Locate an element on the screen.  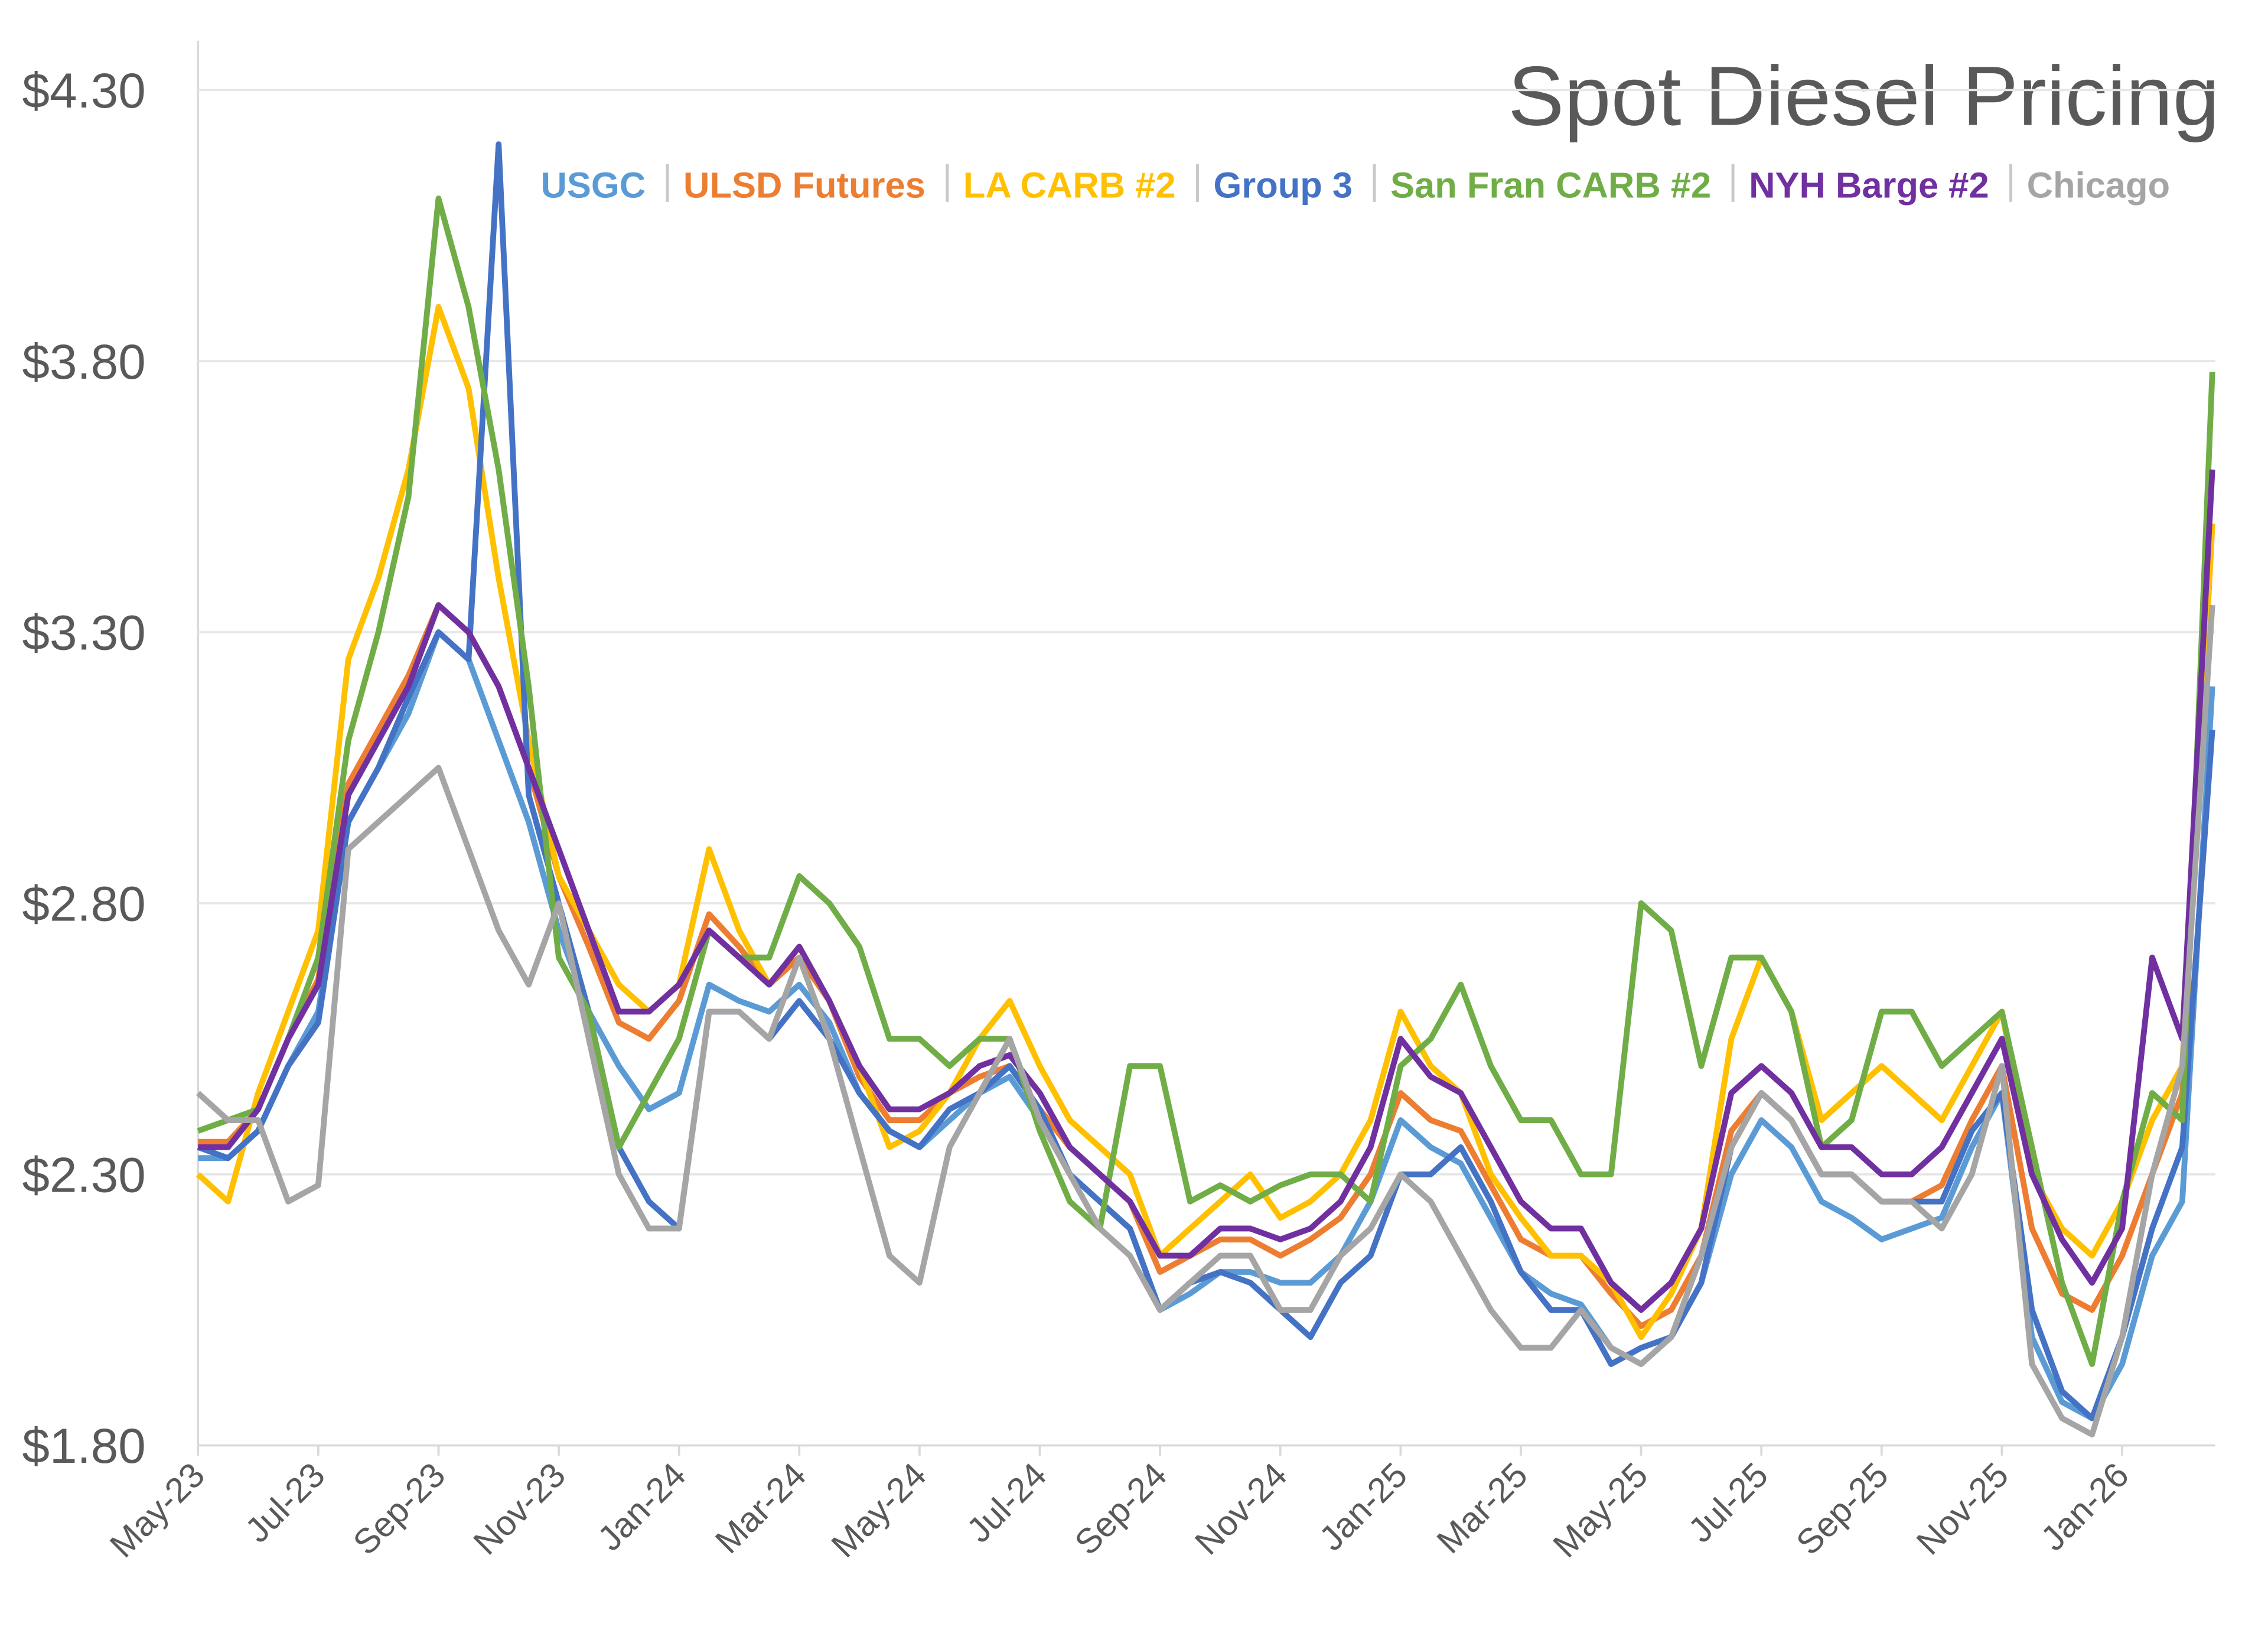
y-tick-label: $3.80 is located at coordinates (84, 362).